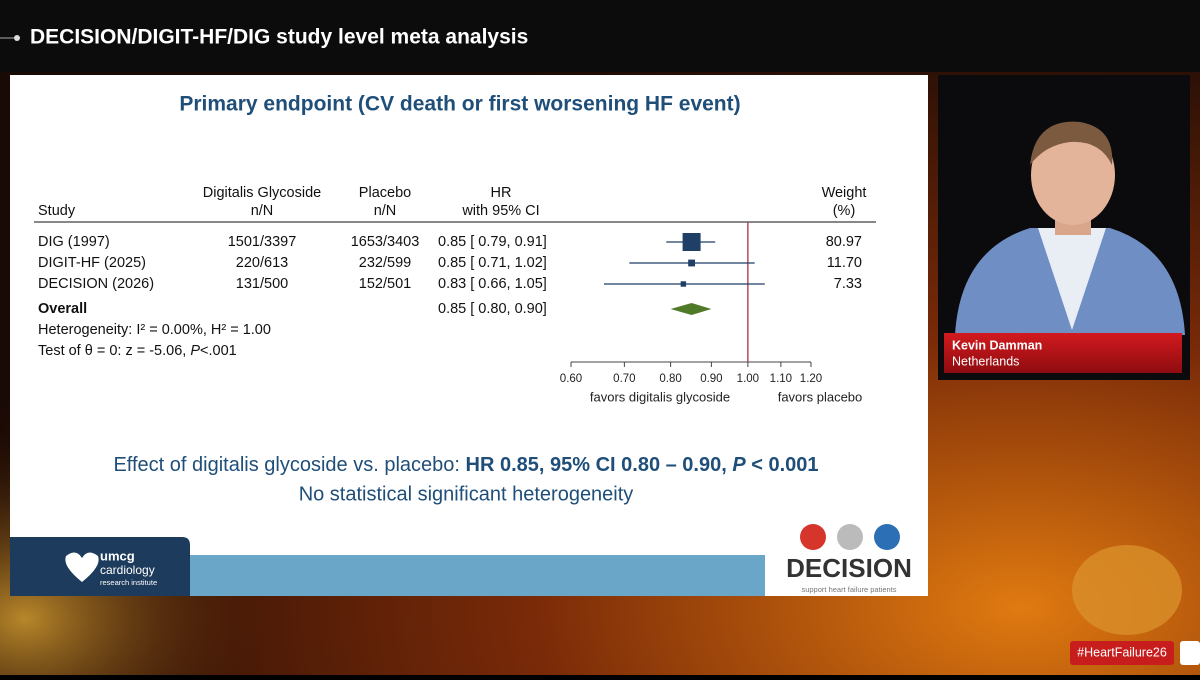 The height and width of the screenshot is (680, 1200). What do you see at coordinates (500, 211) in the screenshot?
I see `col-header: with 95% CI` at bounding box center [500, 211].